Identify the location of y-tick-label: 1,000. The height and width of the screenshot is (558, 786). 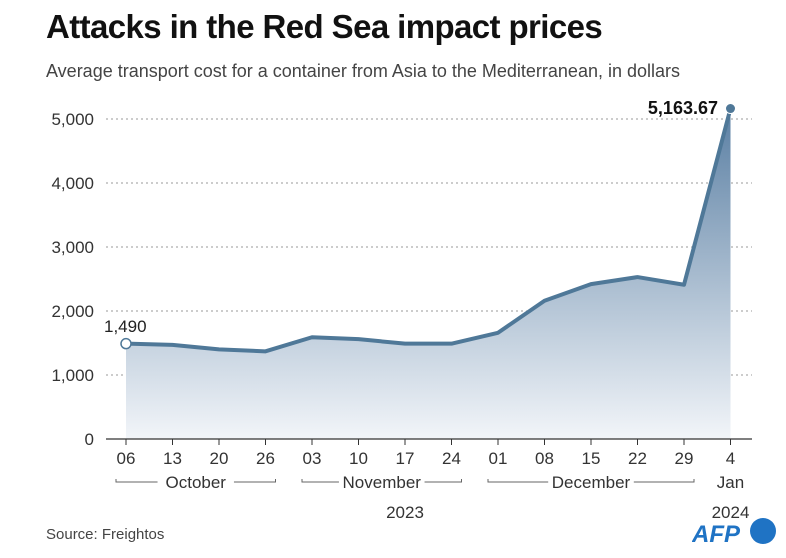
(72, 375).